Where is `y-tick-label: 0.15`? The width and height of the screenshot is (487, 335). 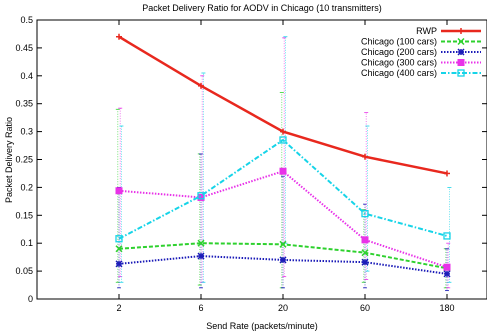 y-tick-label: 0.15 is located at coordinates (24, 215).